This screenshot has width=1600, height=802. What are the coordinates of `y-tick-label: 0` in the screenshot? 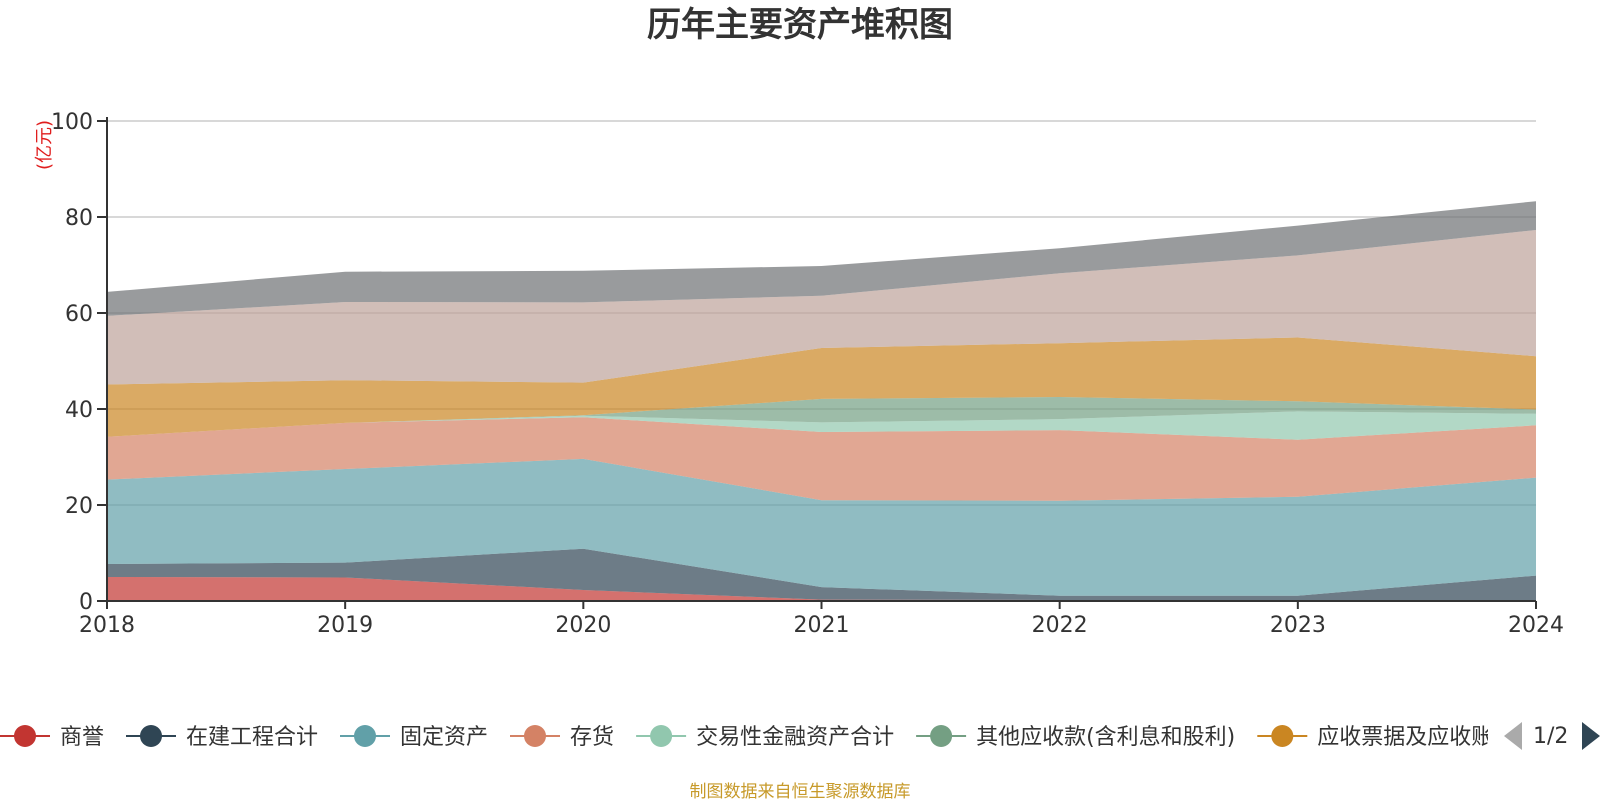 It's located at (86, 602).